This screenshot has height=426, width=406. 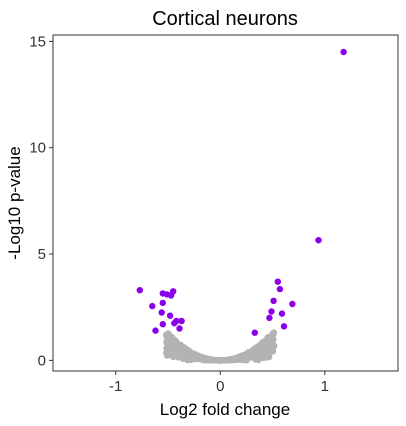 What do you see at coordinates (42, 360) in the screenshot?
I see `y-tick-label: 0` at bounding box center [42, 360].